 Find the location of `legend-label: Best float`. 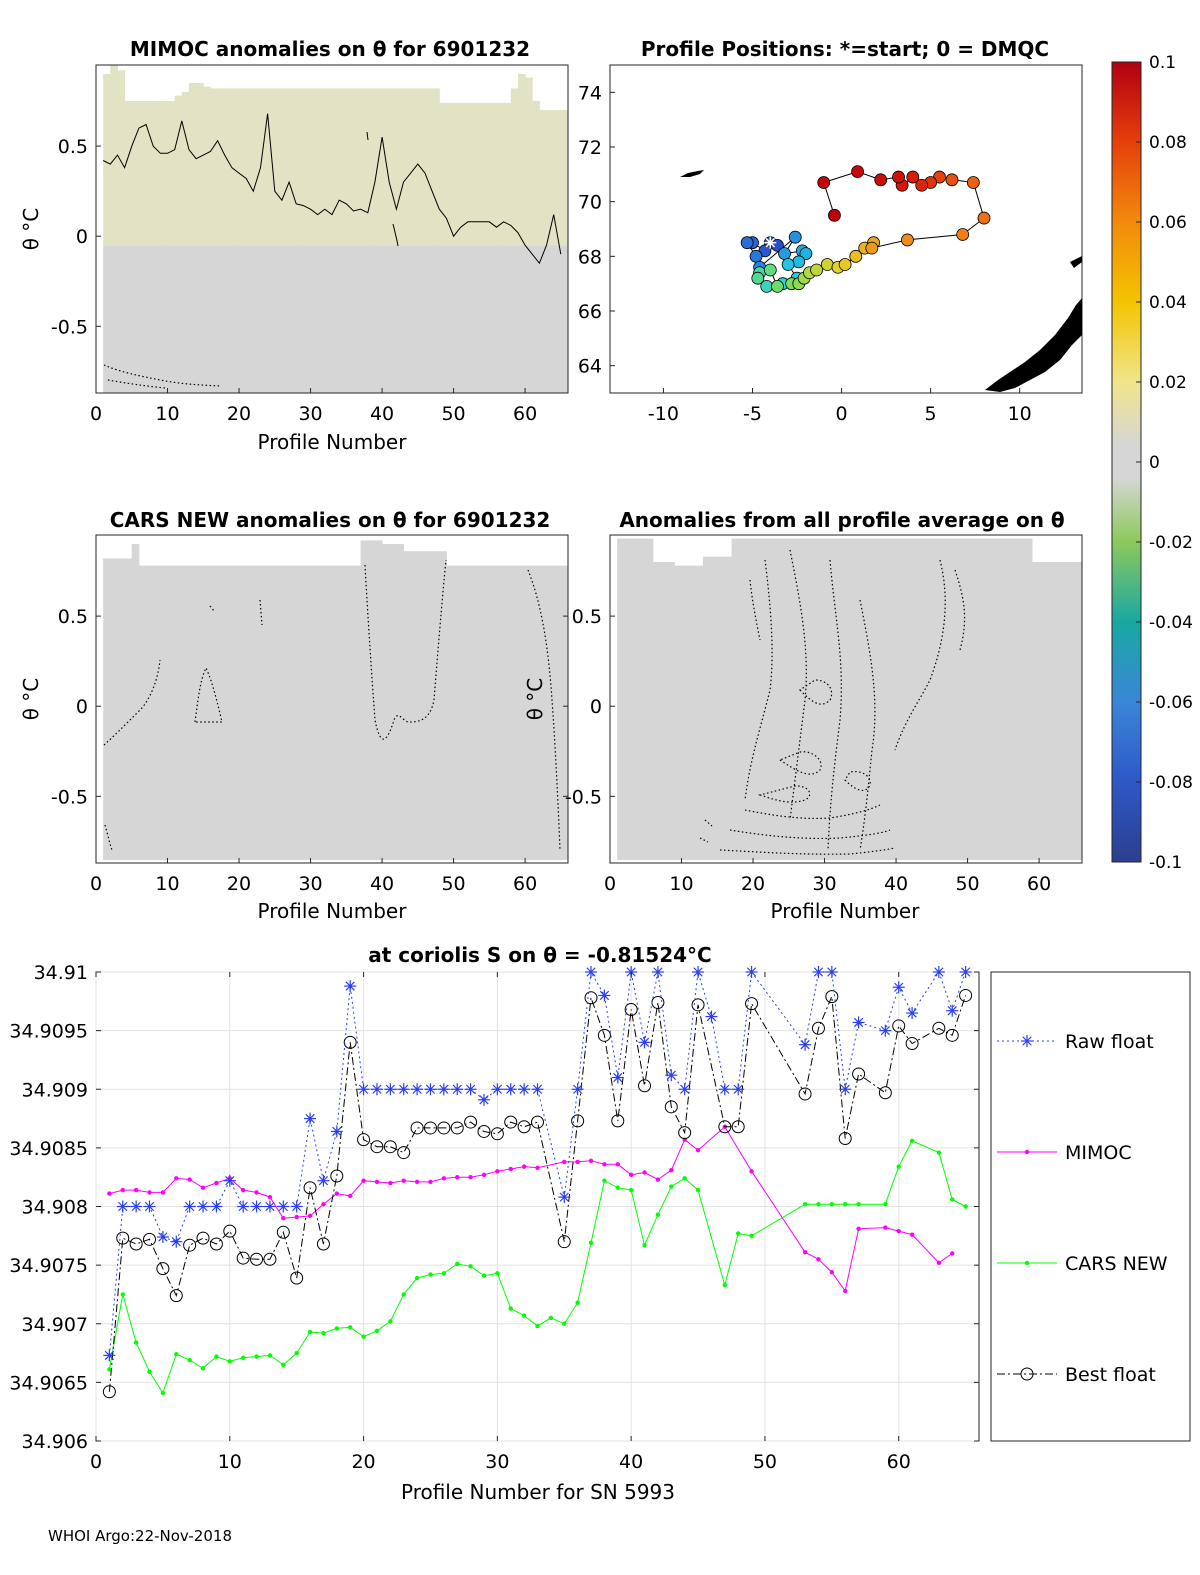

legend-label: Best float is located at coordinates (1110, 1375).